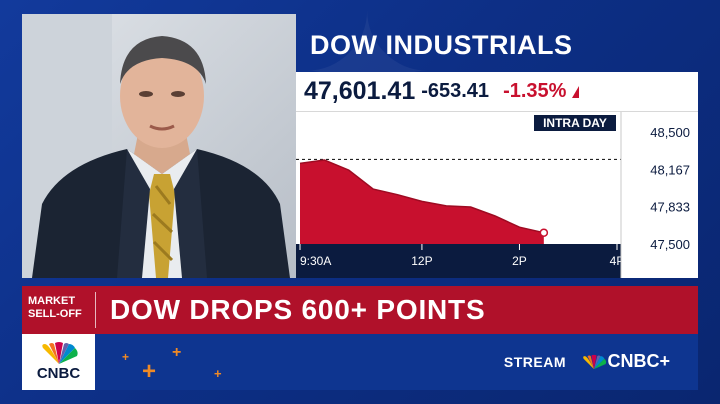  Describe the element at coordinates (421, 196) in the screenshot. I see `series-line` at that location.